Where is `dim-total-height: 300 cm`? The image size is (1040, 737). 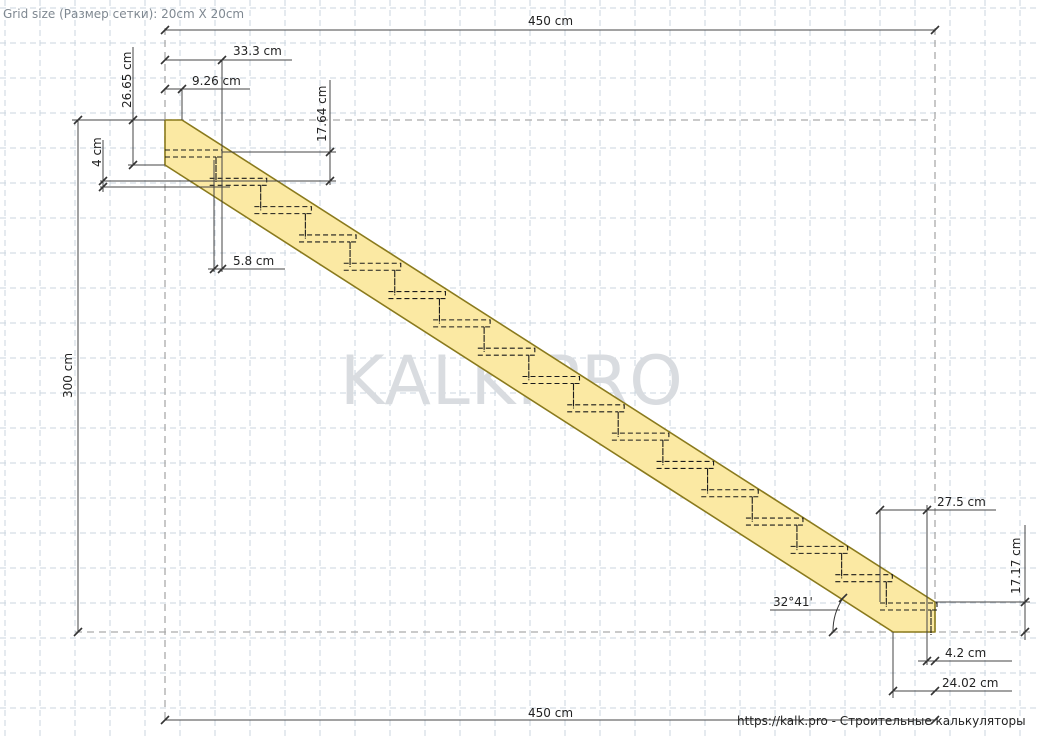
dim-total-height: 300 cm is located at coordinates (68, 375).